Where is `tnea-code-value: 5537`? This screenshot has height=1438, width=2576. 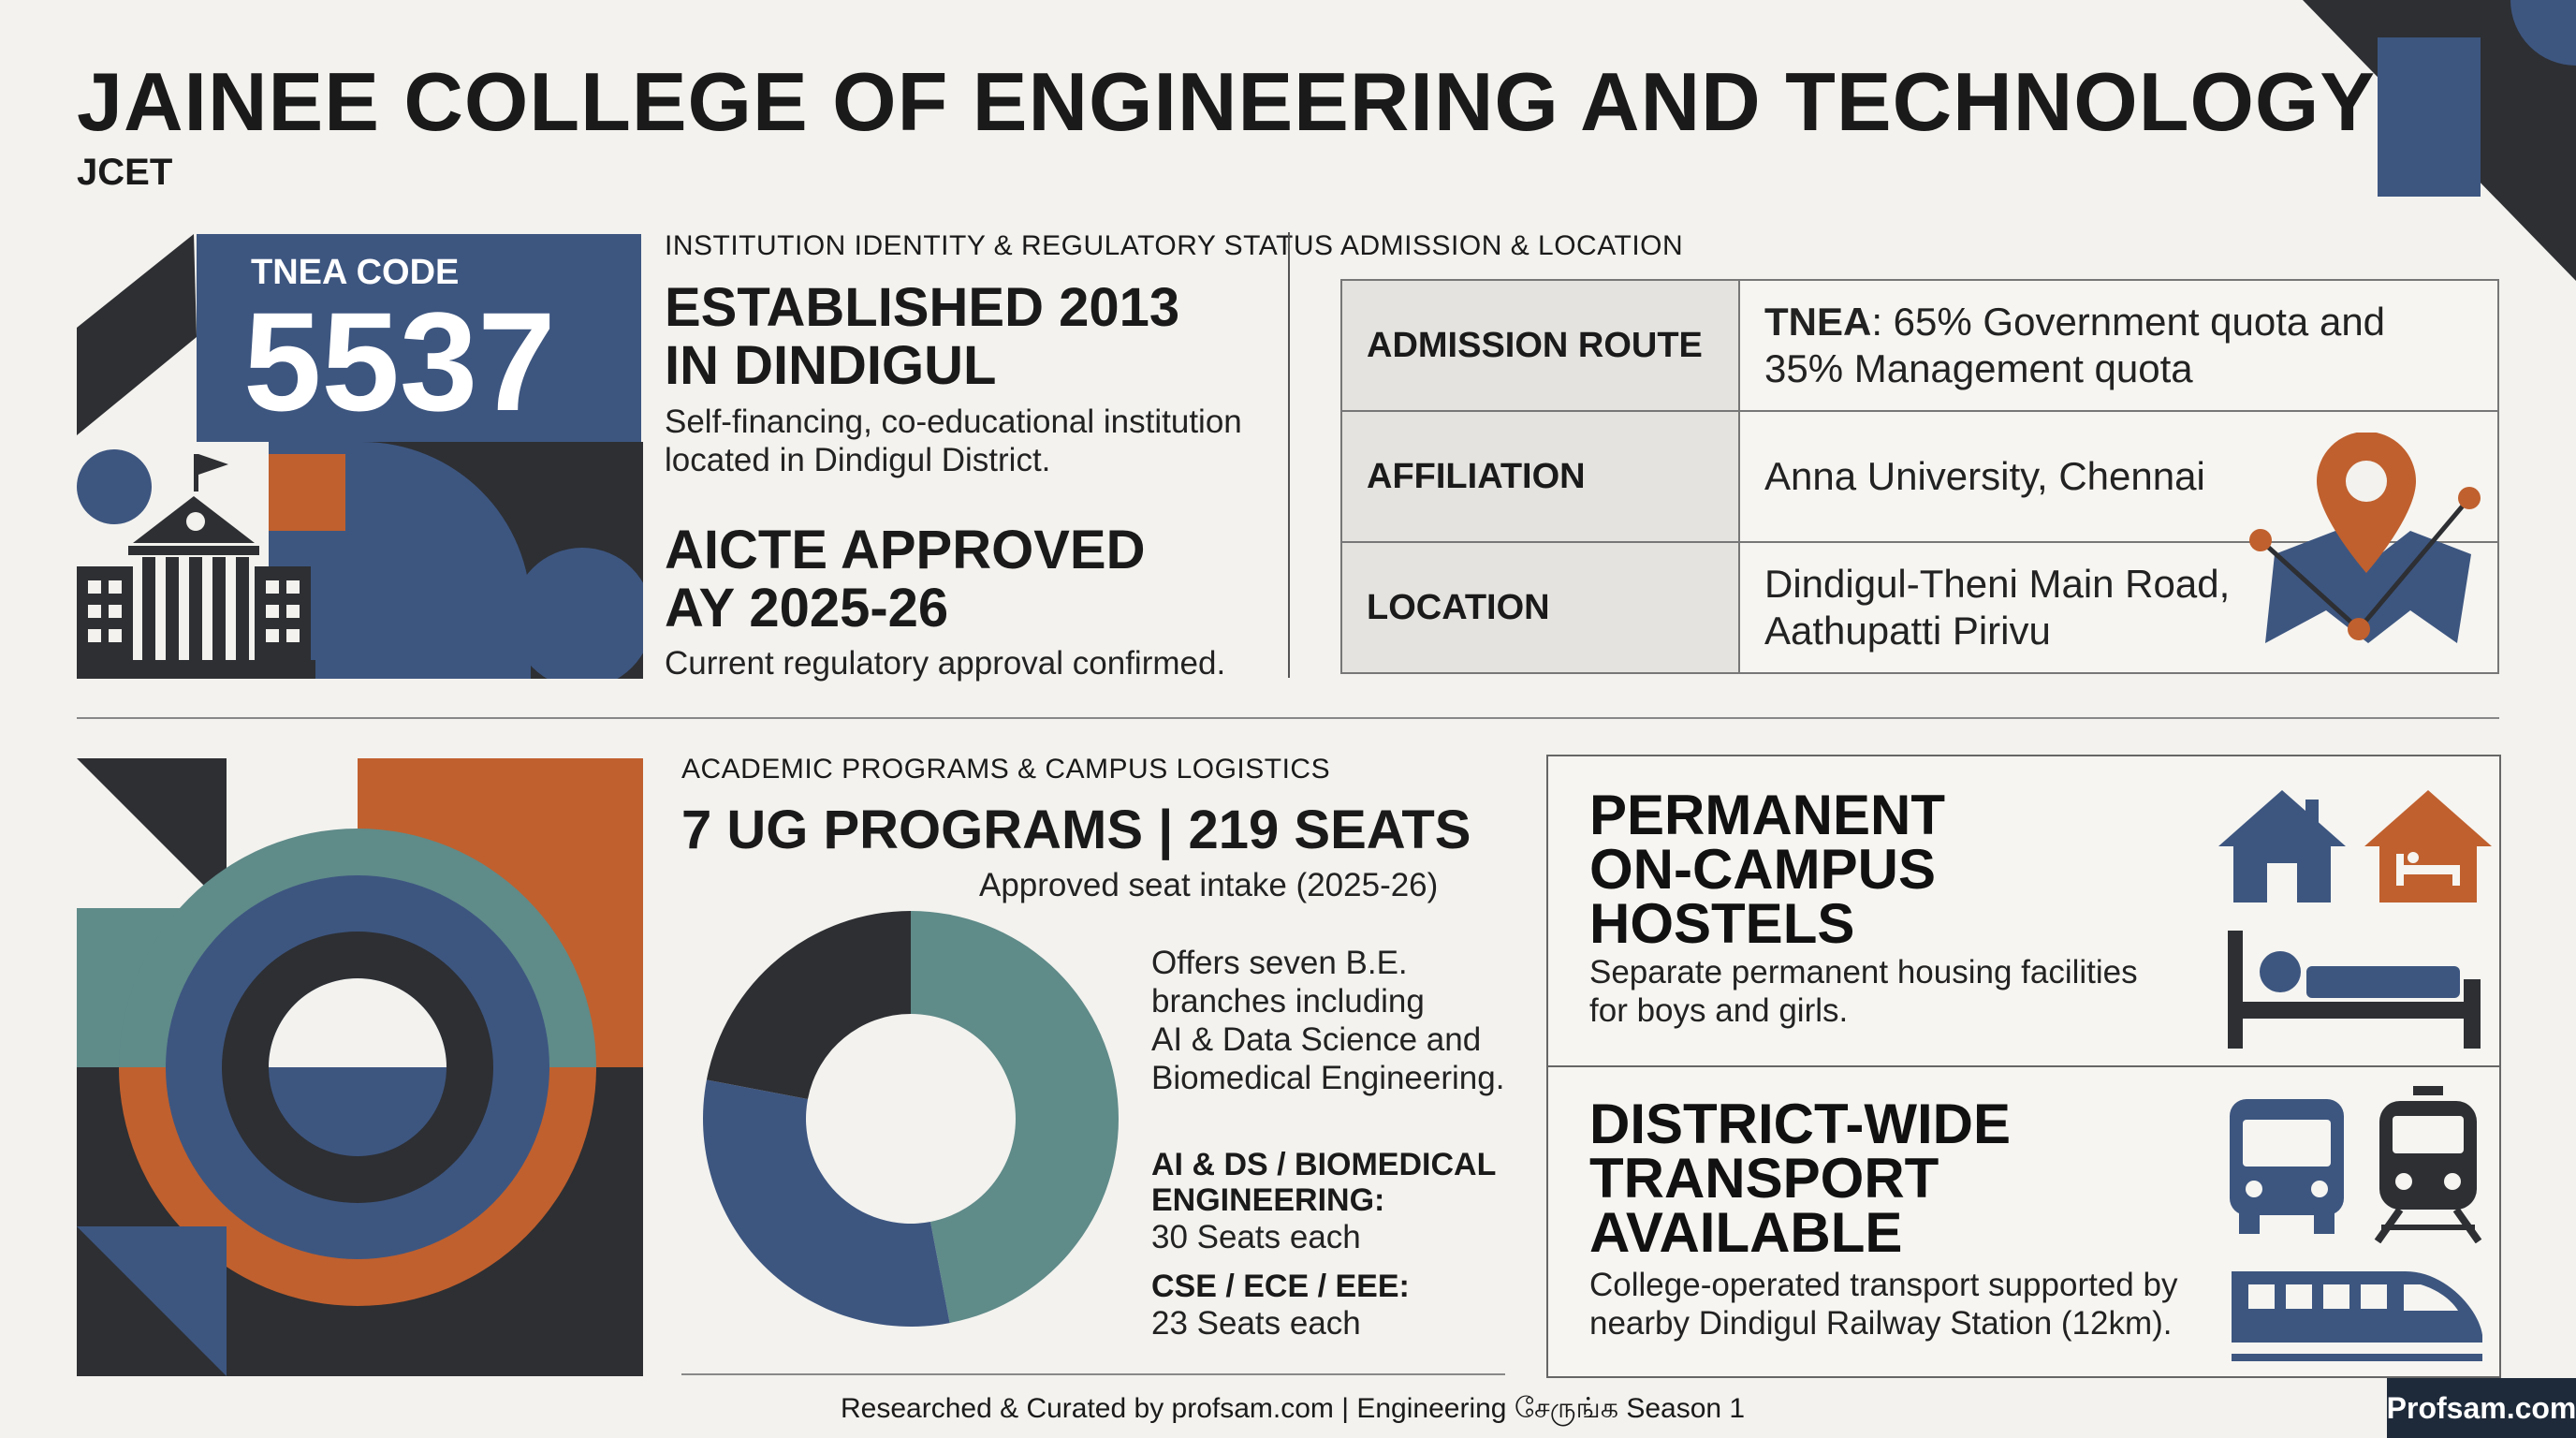
tnea-code-value: 5537 is located at coordinates (399, 361).